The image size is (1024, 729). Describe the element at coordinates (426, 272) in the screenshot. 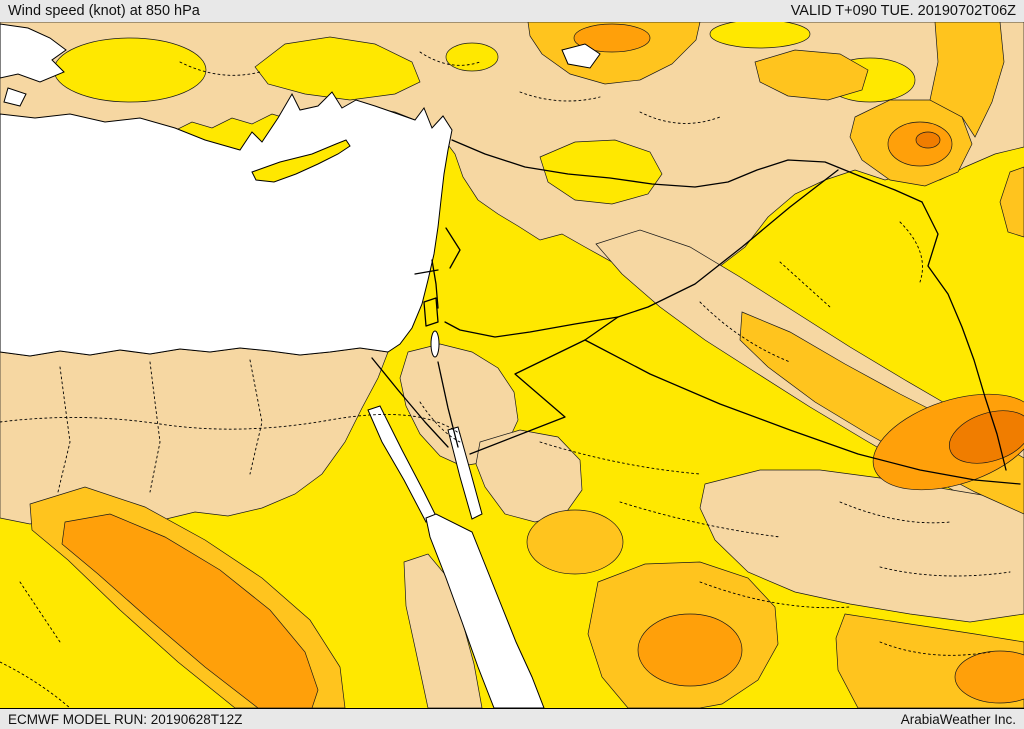

I see `israel-lebanon-border` at that location.